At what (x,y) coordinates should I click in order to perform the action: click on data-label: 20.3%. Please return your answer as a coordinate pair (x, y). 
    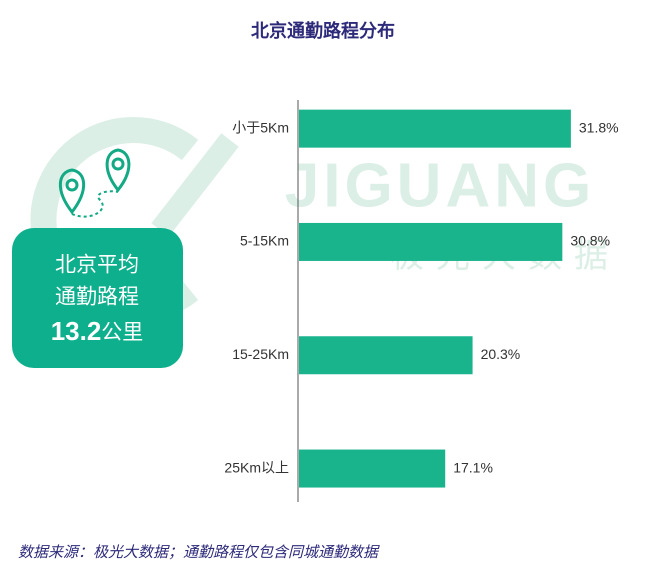
    Looking at the image, I should click on (501, 354).